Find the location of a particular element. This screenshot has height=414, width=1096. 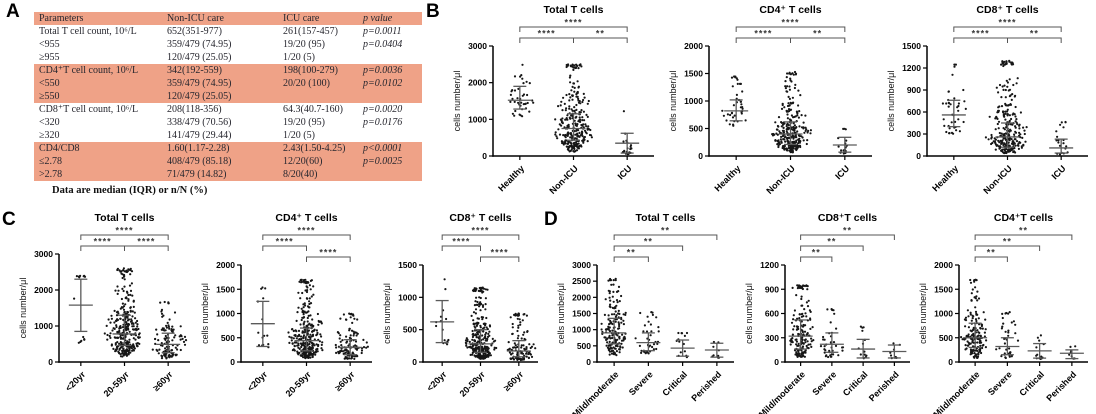

significance-label: **** is located at coordinates (500, 253).